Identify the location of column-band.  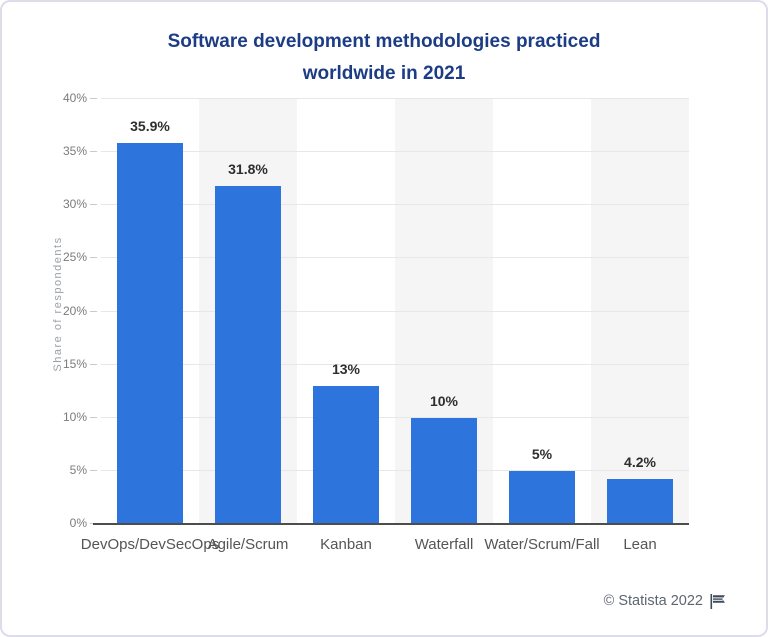
(640, 311).